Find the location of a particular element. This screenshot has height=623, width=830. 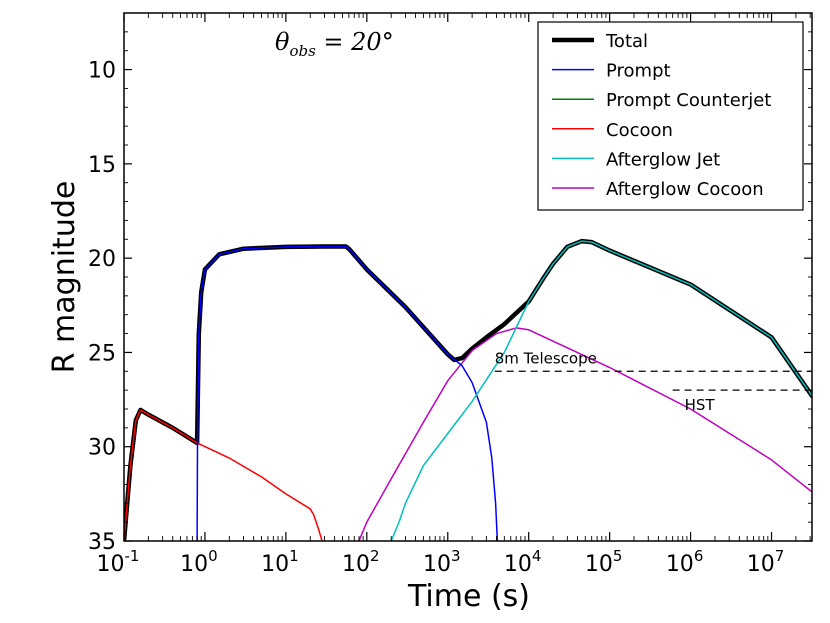

legend-box is located at coordinates (670, 116).